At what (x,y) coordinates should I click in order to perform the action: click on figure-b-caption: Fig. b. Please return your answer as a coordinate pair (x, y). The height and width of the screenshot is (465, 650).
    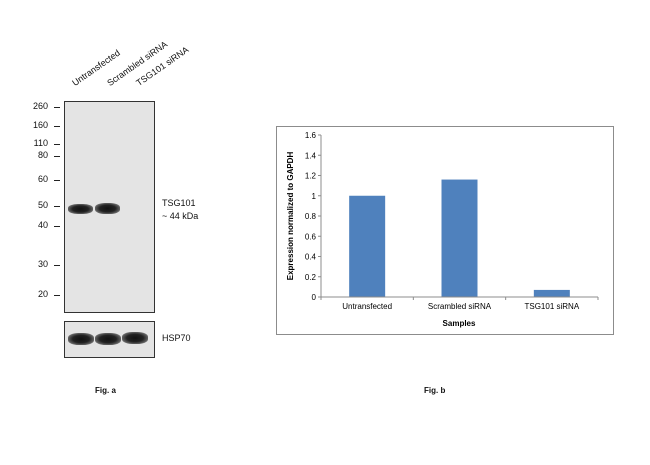
    Looking at the image, I should click on (435, 390).